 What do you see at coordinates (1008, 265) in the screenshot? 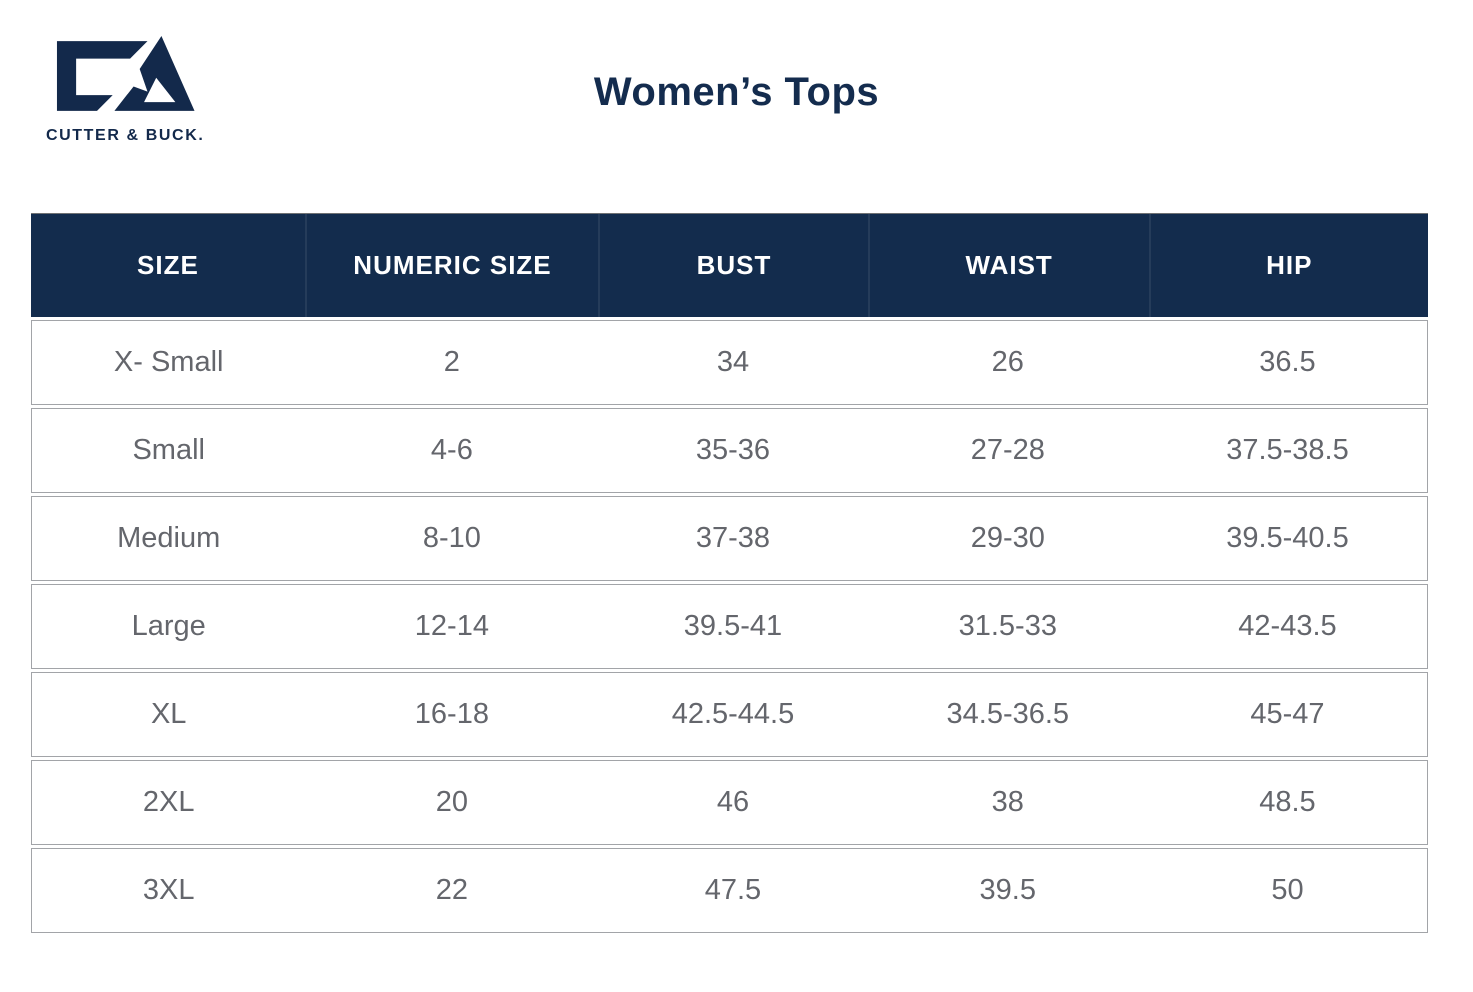
I see `column-header-waist: WAIST` at bounding box center [1008, 265].